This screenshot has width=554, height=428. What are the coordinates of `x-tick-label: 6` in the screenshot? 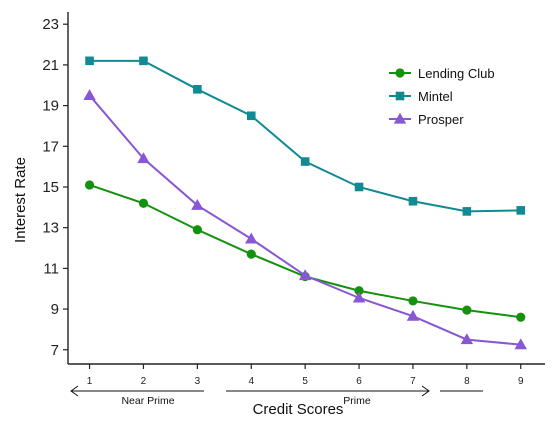 It's located at (359, 381).